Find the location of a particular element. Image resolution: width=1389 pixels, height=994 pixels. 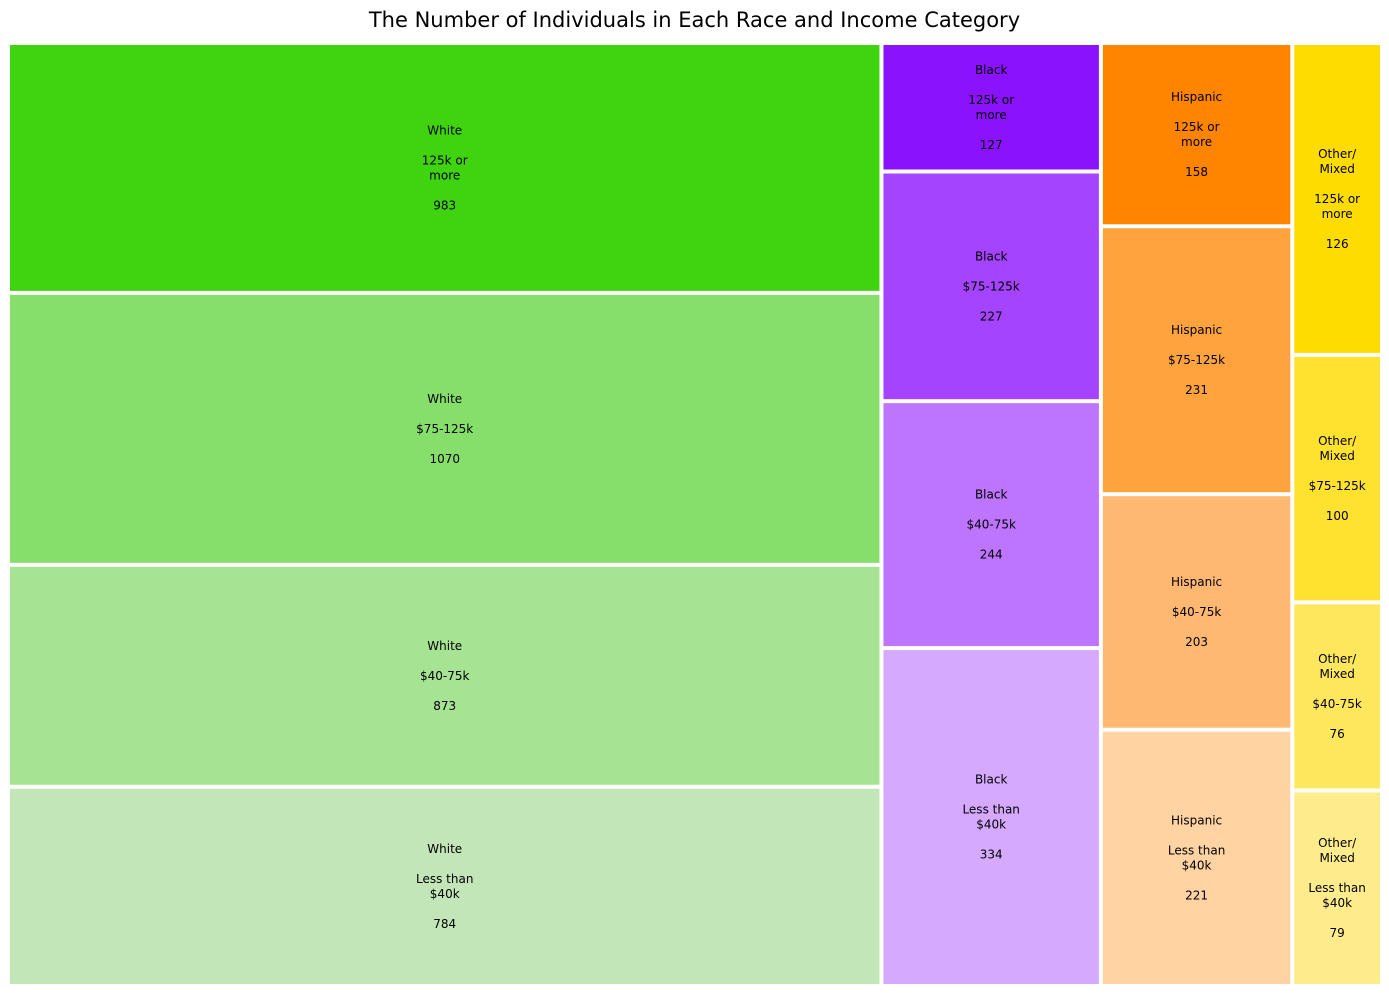

tile-value-label: 126 is located at coordinates (1337, 244).